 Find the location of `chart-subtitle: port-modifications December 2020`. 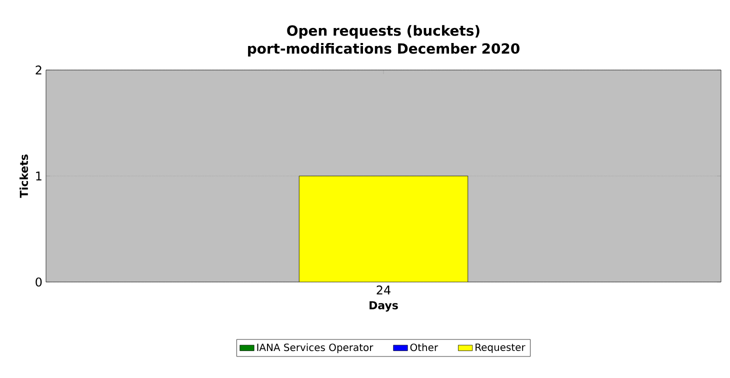

chart-subtitle: port-modifications December 2020 is located at coordinates (384, 50).